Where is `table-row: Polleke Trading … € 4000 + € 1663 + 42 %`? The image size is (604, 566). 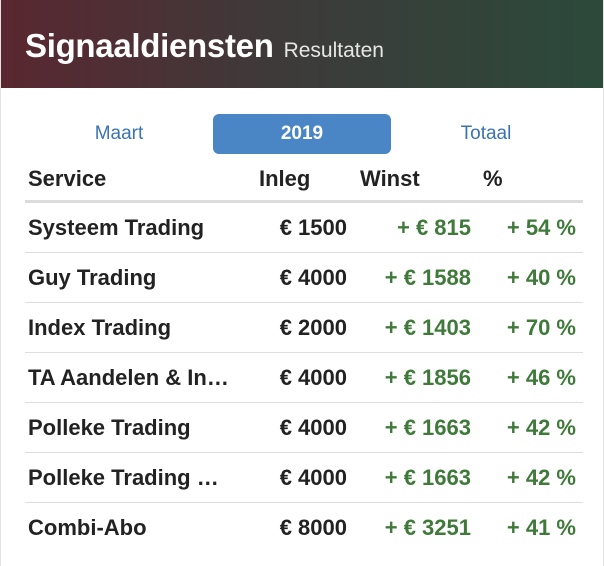 table-row: Polleke Trading … € 4000 + € 1663 + 42 % is located at coordinates (304, 478).